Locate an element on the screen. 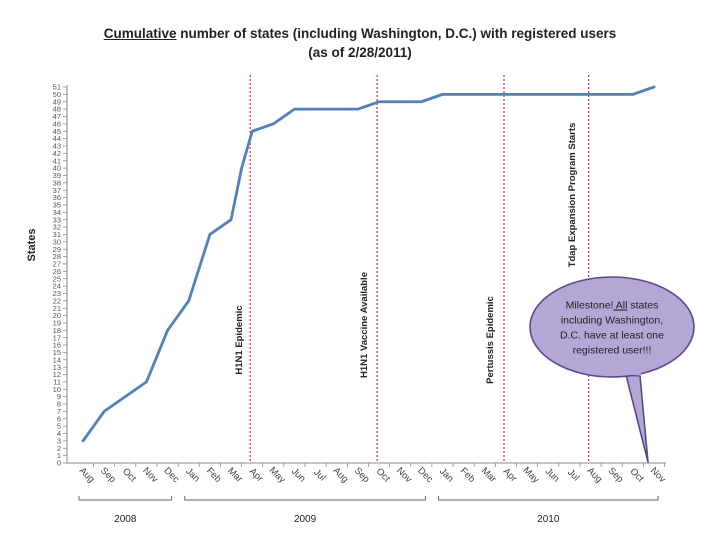 This screenshot has width=720, height=540. x-tick-label: Aug is located at coordinates (341, 475).